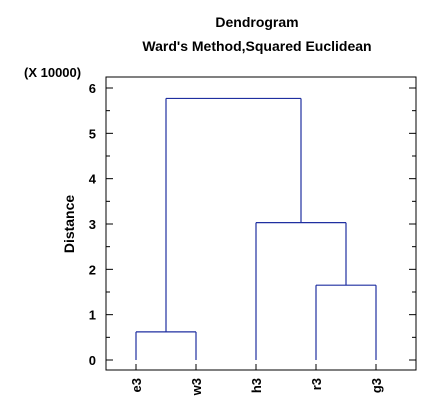 The height and width of the screenshot is (410, 435). What do you see at coordinates (136, 385) in the screenshot?
I see `x-tick-label-e3: e3` at bounding box center [136, 385].